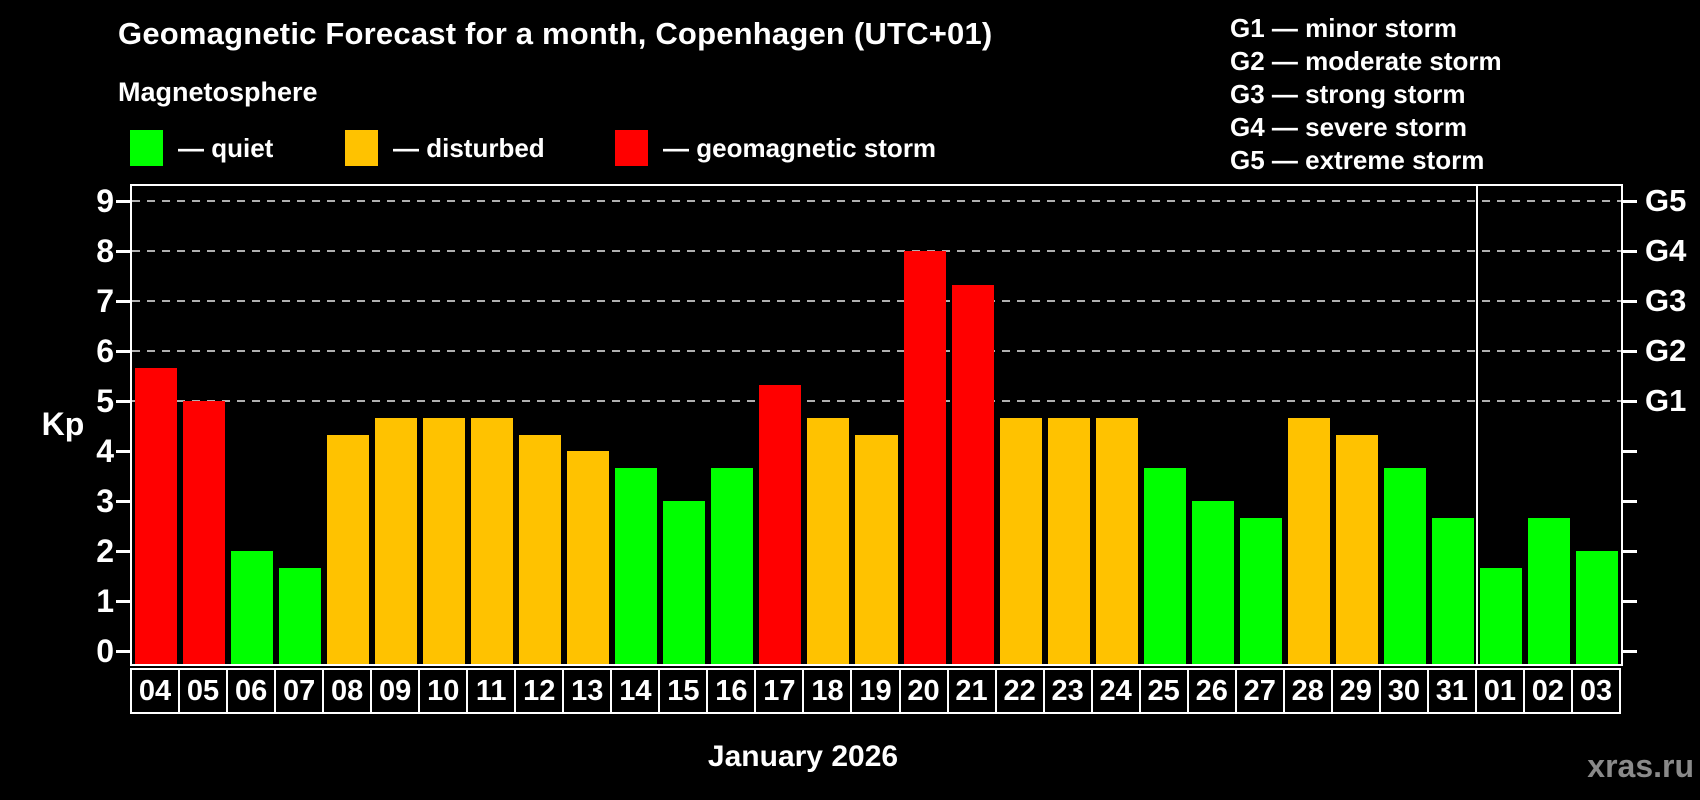 Image resolution: width=1700 pixels, height=800 pixels. What do you see at coordinates (1115, 691) in the screenshot?
I see `day-label-24: 24` at bounding box center [1115, 691].